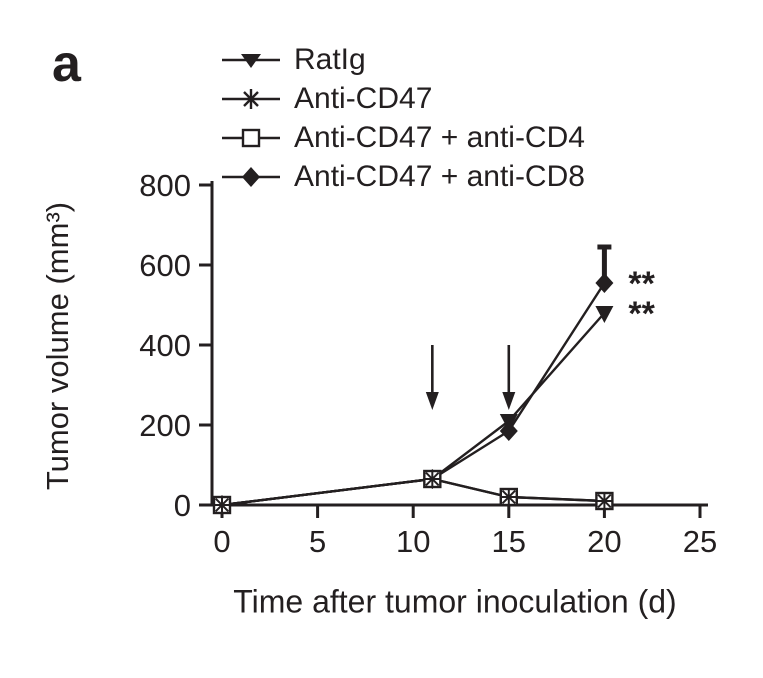  What do you see at coordinates (455, 601) in the screenshot?
I see `x-axis-label: Time after tumor inoculation (d)` at bounding box center [455, 601].